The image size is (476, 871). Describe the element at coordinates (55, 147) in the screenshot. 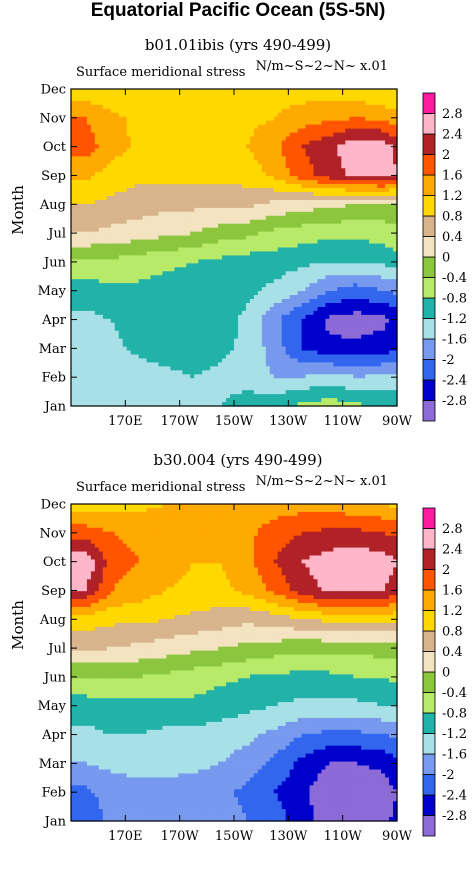

I see `y-tick-label: Oct` at that location.